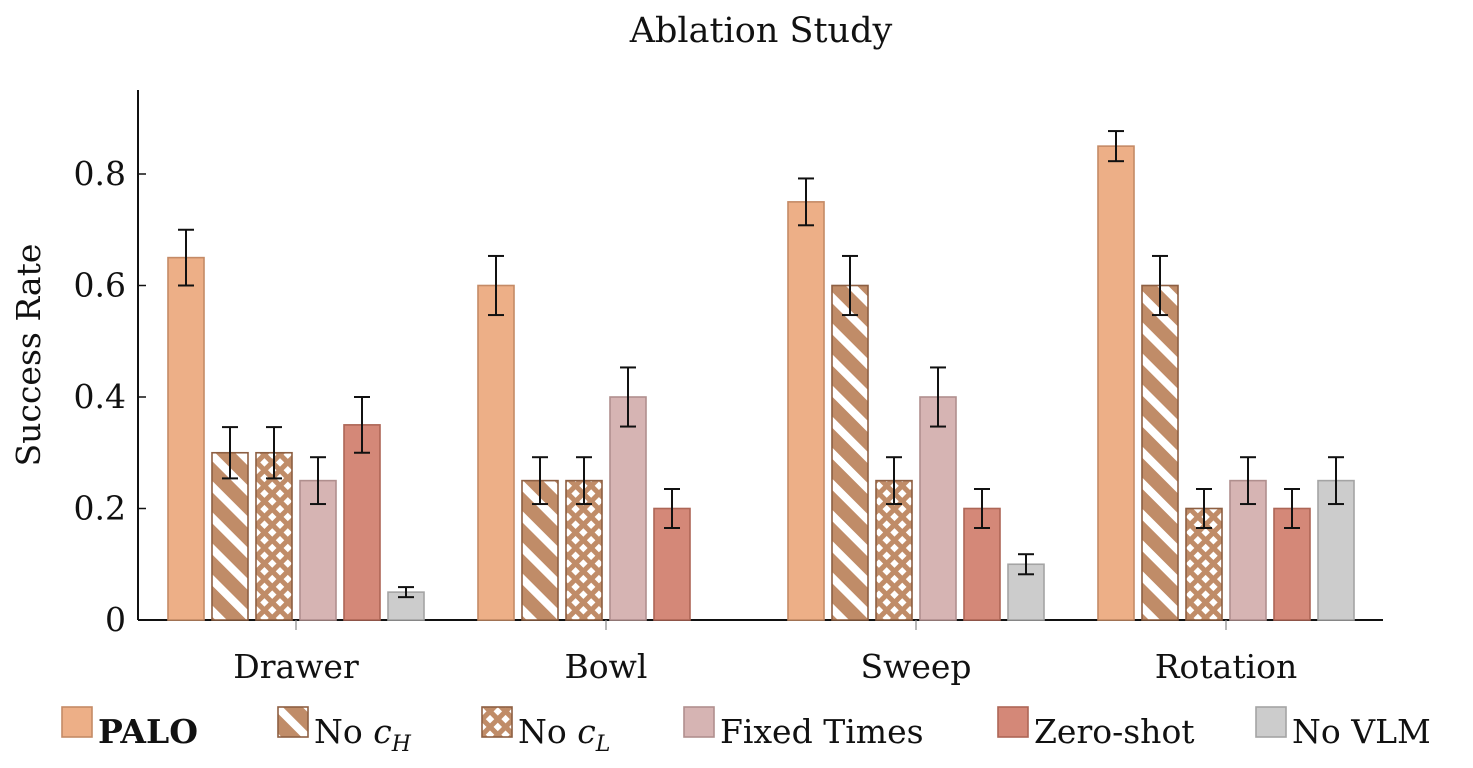  Describe the element at coordinates (850, 452) in the screenshot. I see `bar-no-c-h-sweep` at that location.